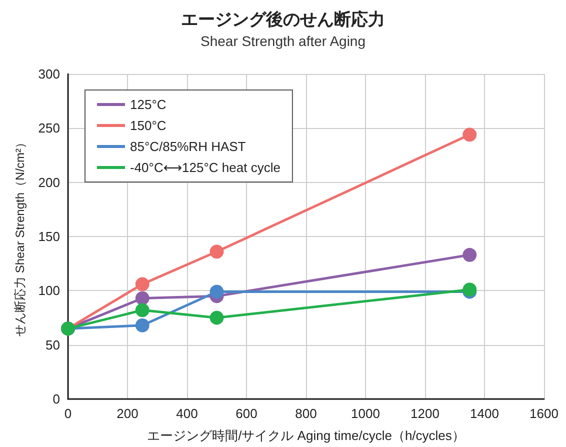 The width and height of the screenshot is (566, 447). Describe the element at coordinates (283, 19) in the screenshot. I see `chart-title: エージング後のせん断応力` at that location.